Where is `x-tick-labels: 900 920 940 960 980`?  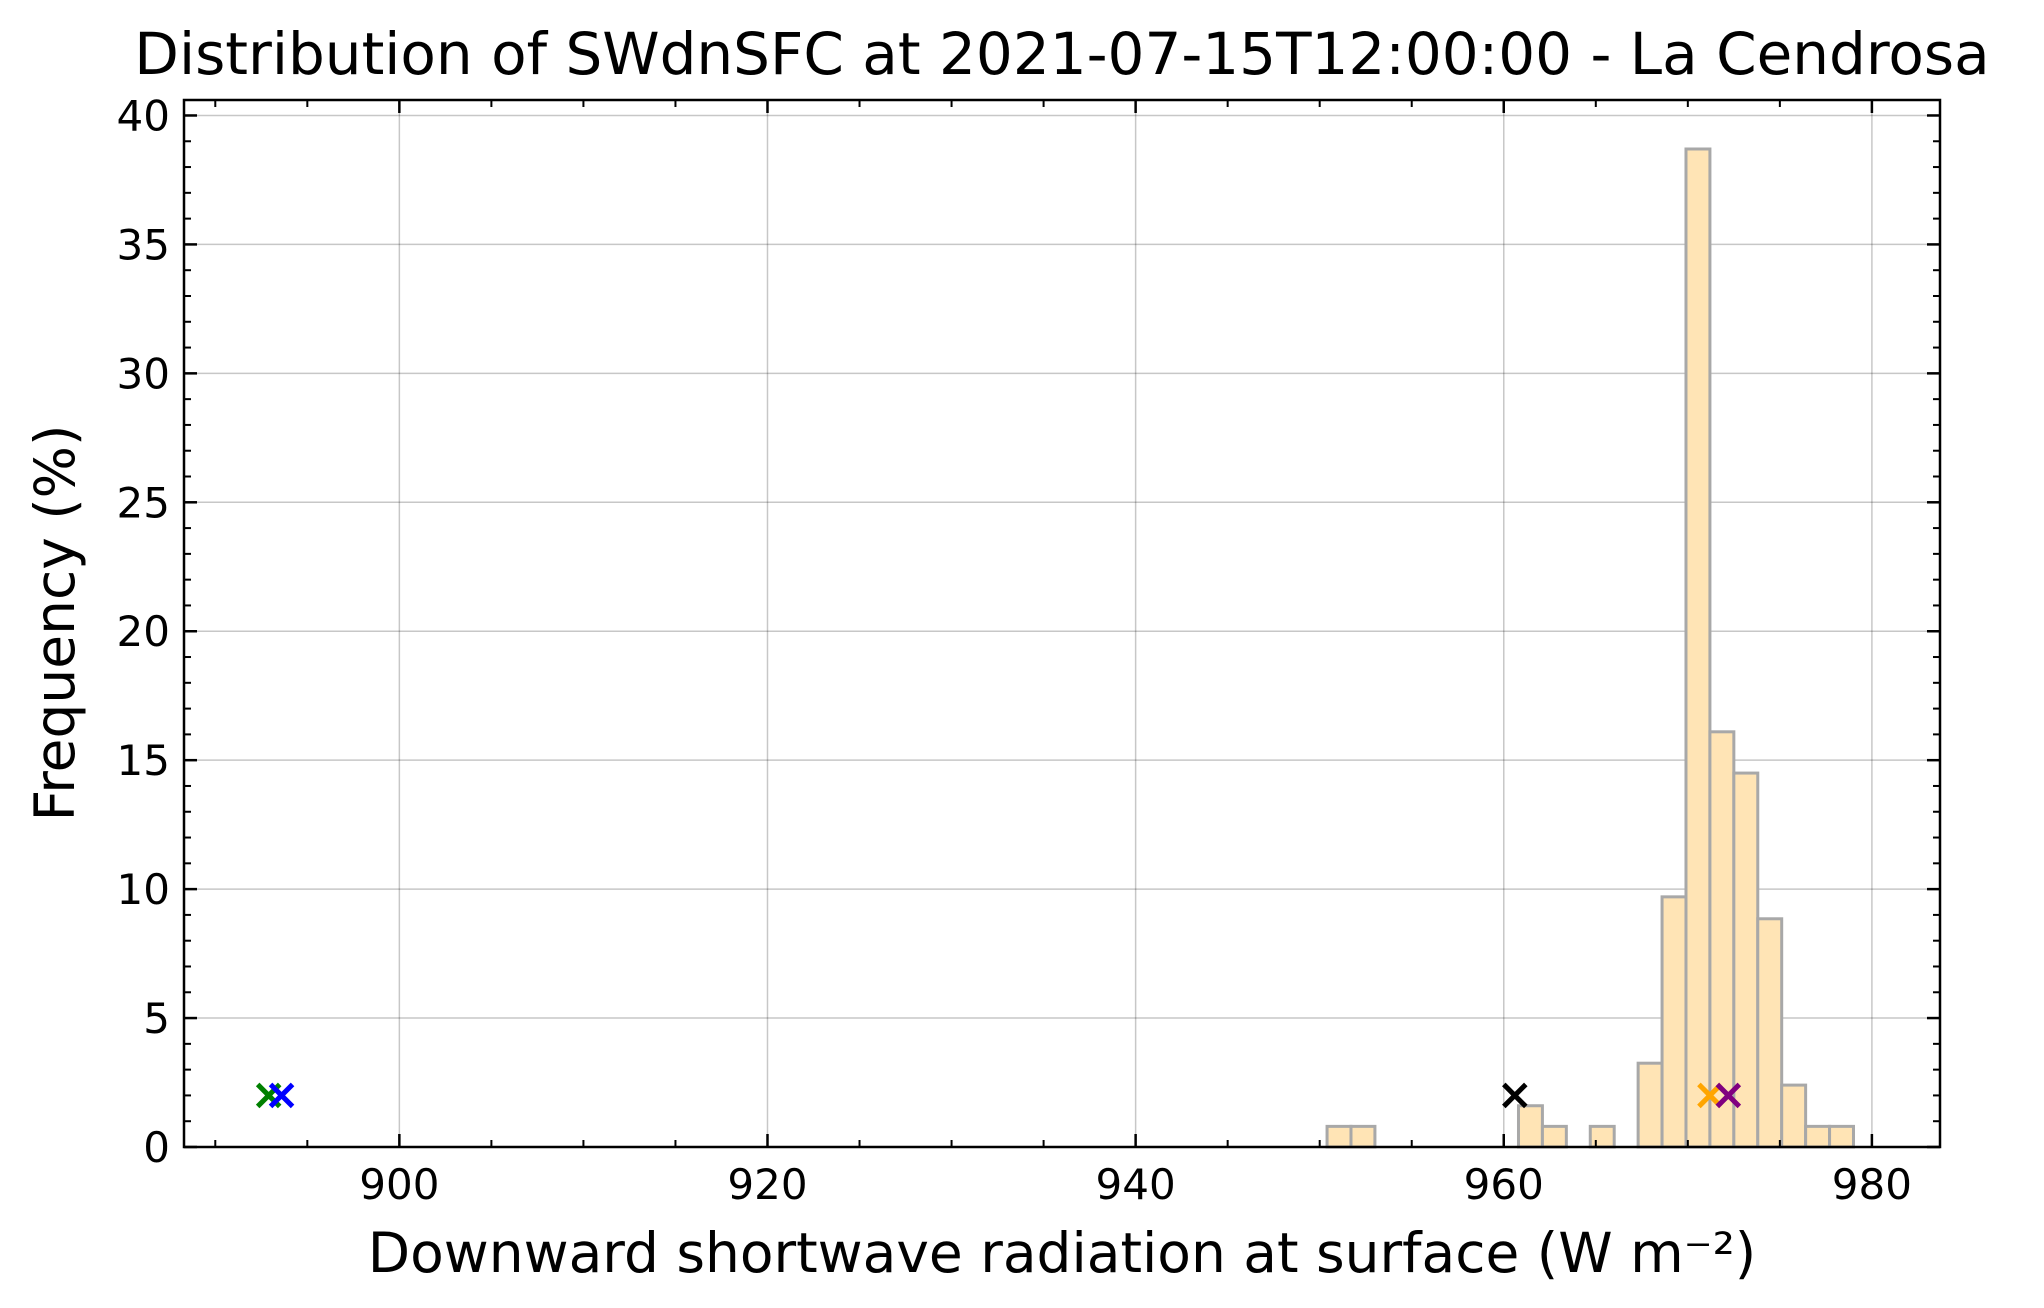 x-tick-labels: 900 920 940 960 980 is located at coordinates (1135, 1184).